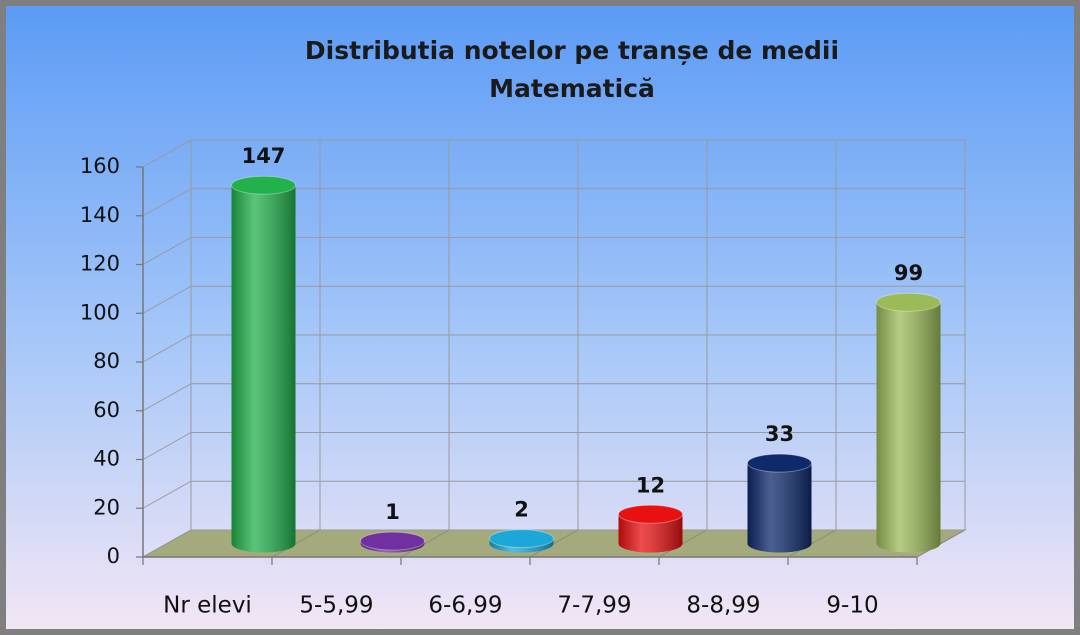 This screenshot has width=1080, height=635. I want to click on value-label: 1, so click(392, 512).